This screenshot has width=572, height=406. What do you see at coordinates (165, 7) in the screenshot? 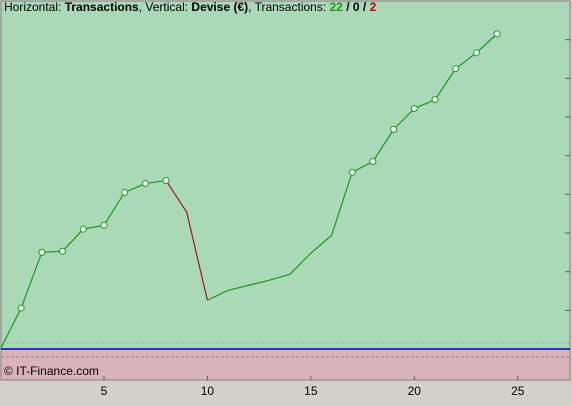
I see `header-part: , Vertical:` at bounding box center [165, 7].